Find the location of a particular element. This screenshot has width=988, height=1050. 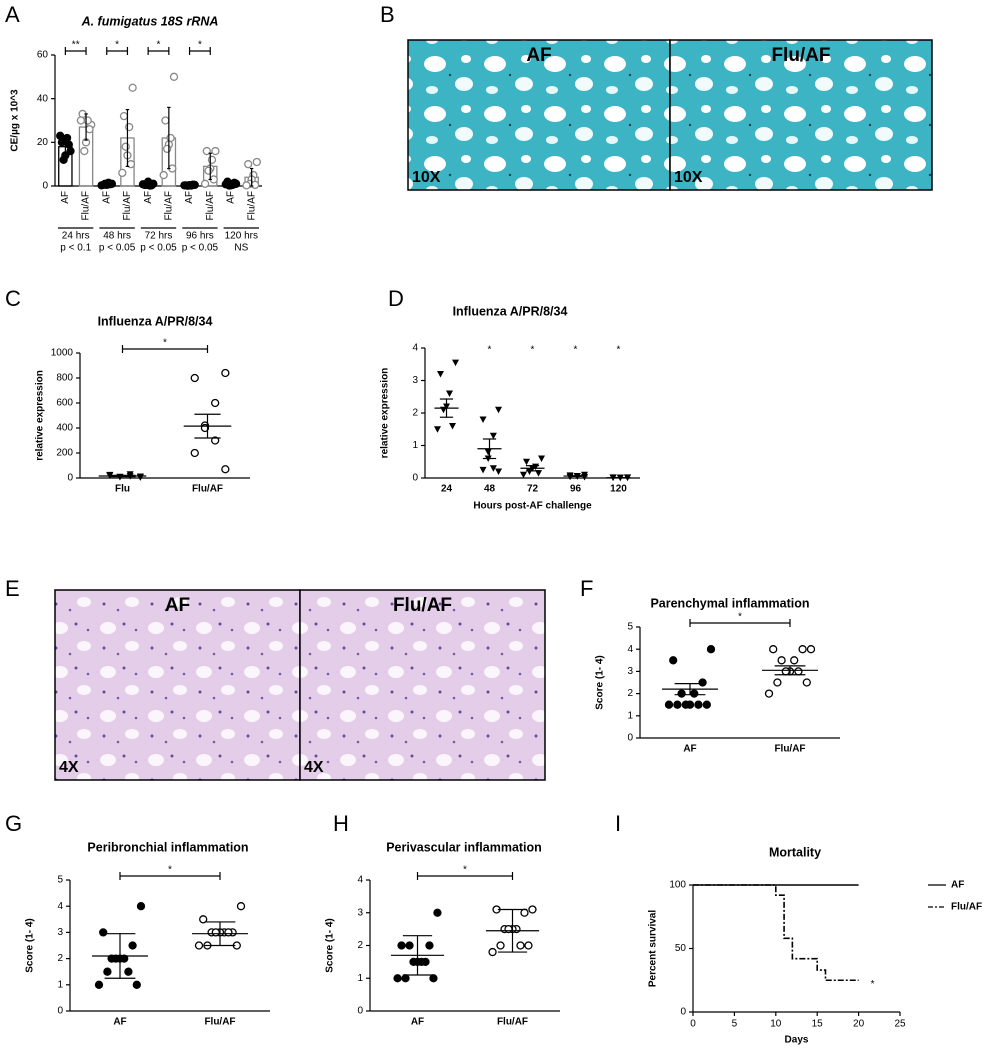

x-tick-label: 10 is located at coordinates (776, 1024).